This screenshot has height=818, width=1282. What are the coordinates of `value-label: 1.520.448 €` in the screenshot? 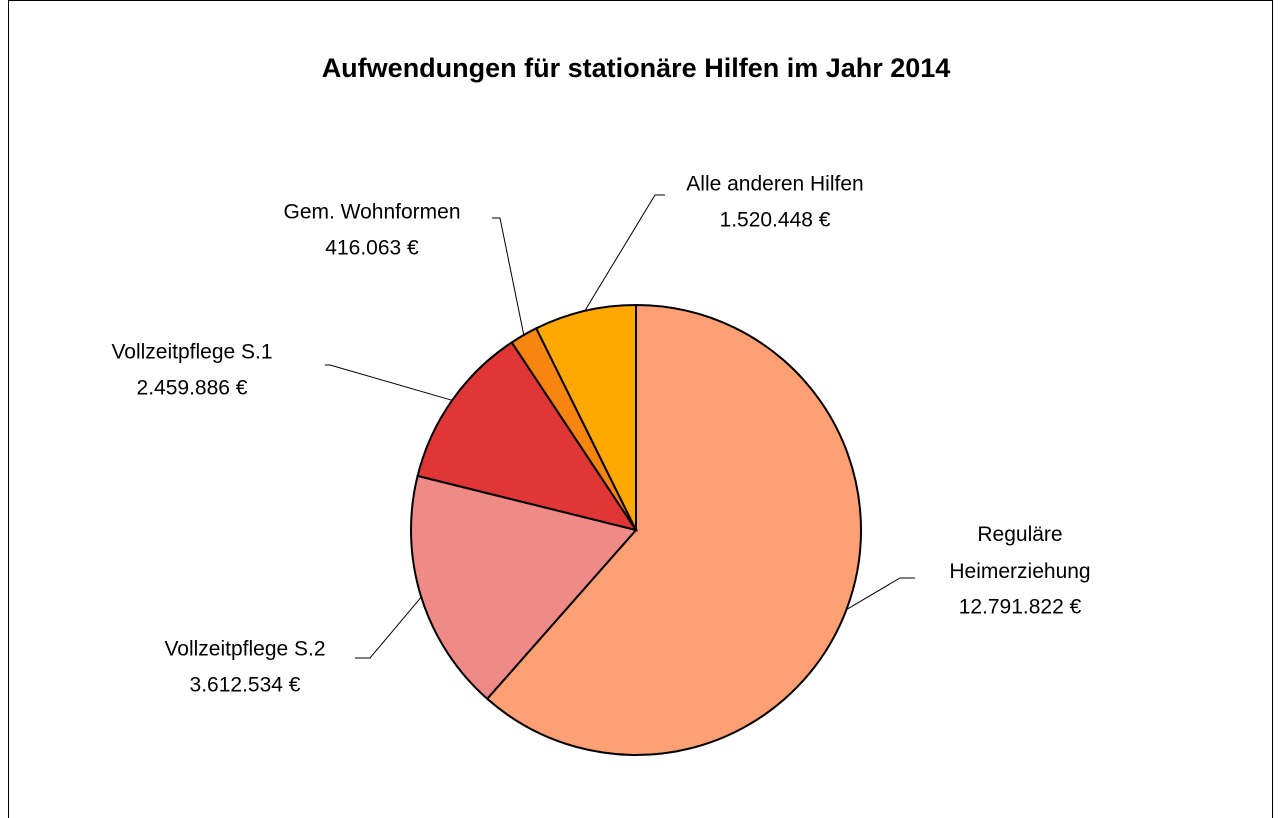 It's located at (775, 220).